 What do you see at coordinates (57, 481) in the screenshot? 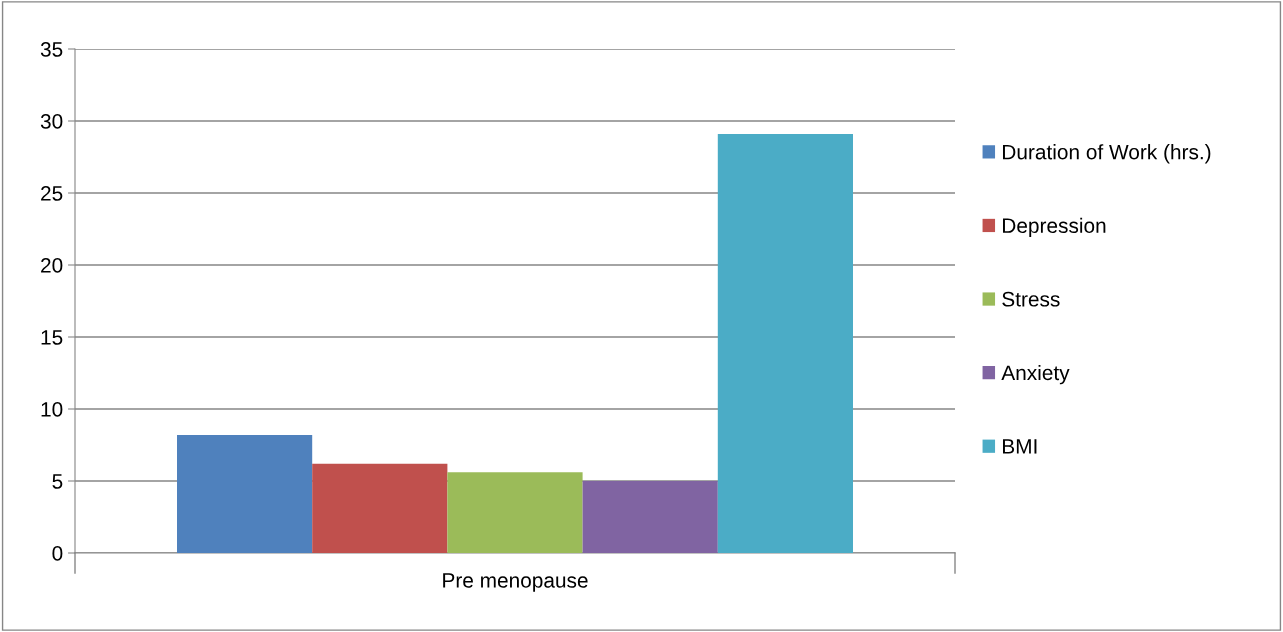
I see `y-tick-label: 5` at bounding box center [57, 481].